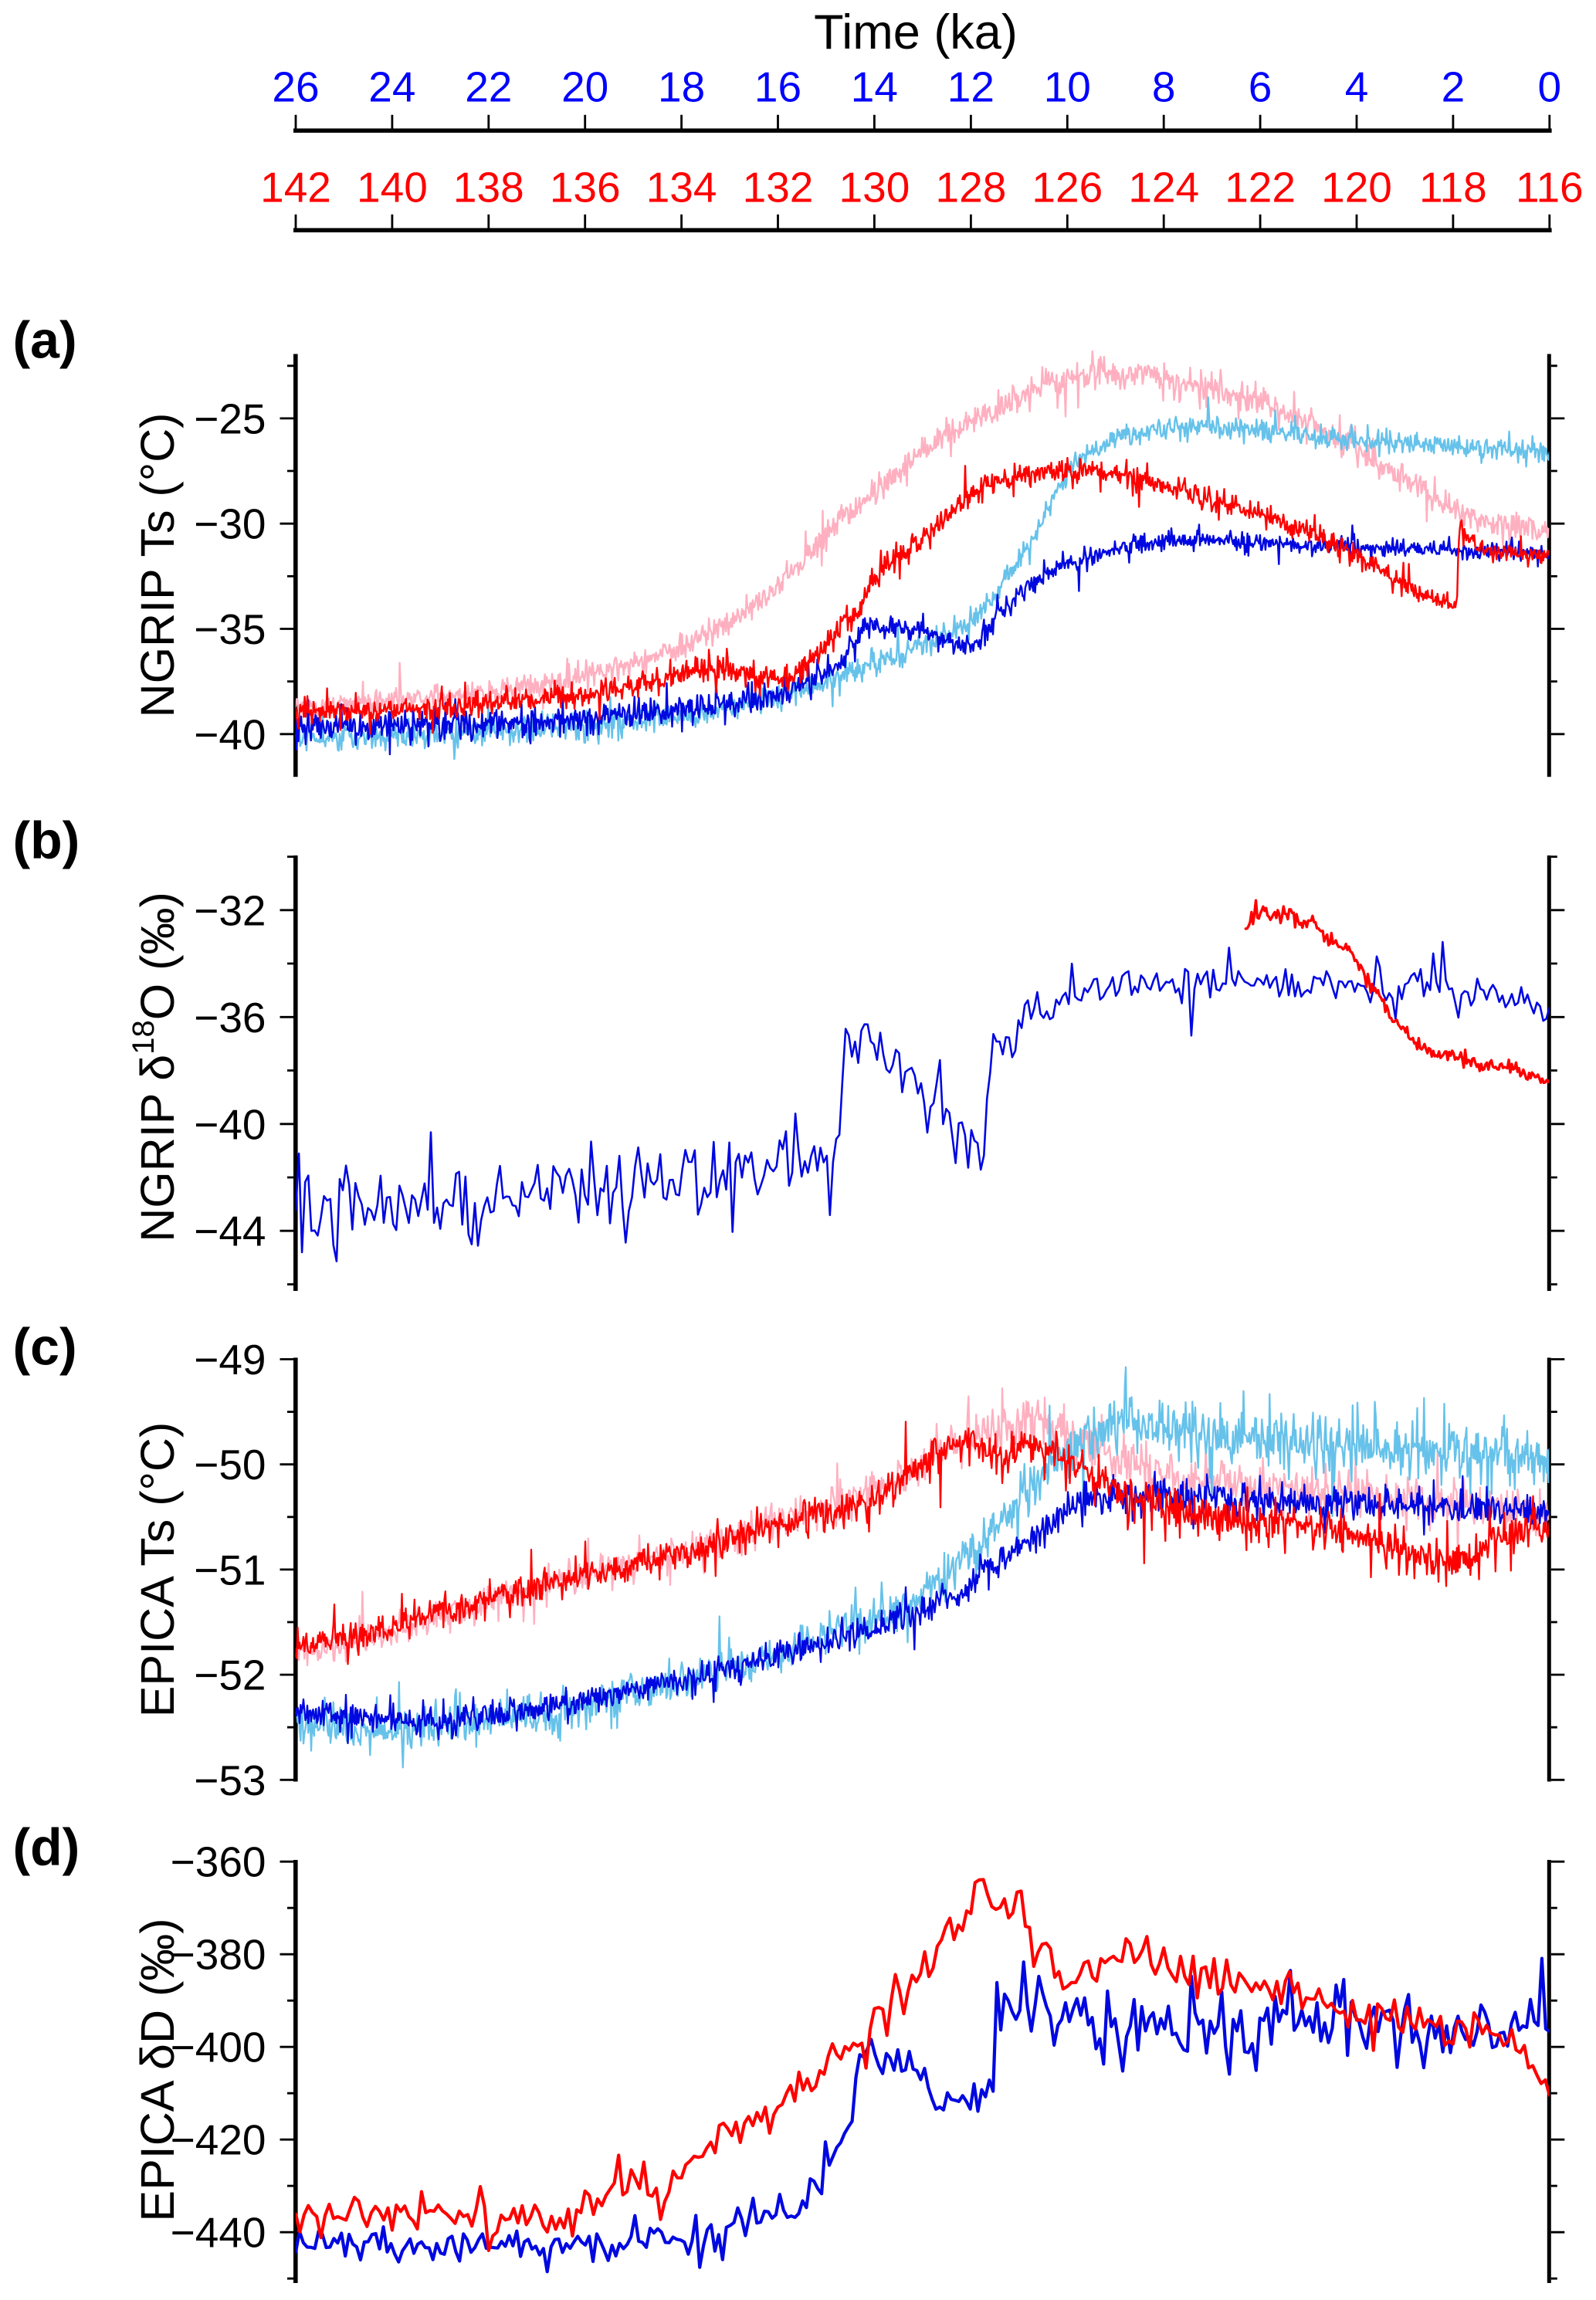 This screenshot has height=2300, width=1596. I want to click on svg-text: 122, so click(1260, 188).